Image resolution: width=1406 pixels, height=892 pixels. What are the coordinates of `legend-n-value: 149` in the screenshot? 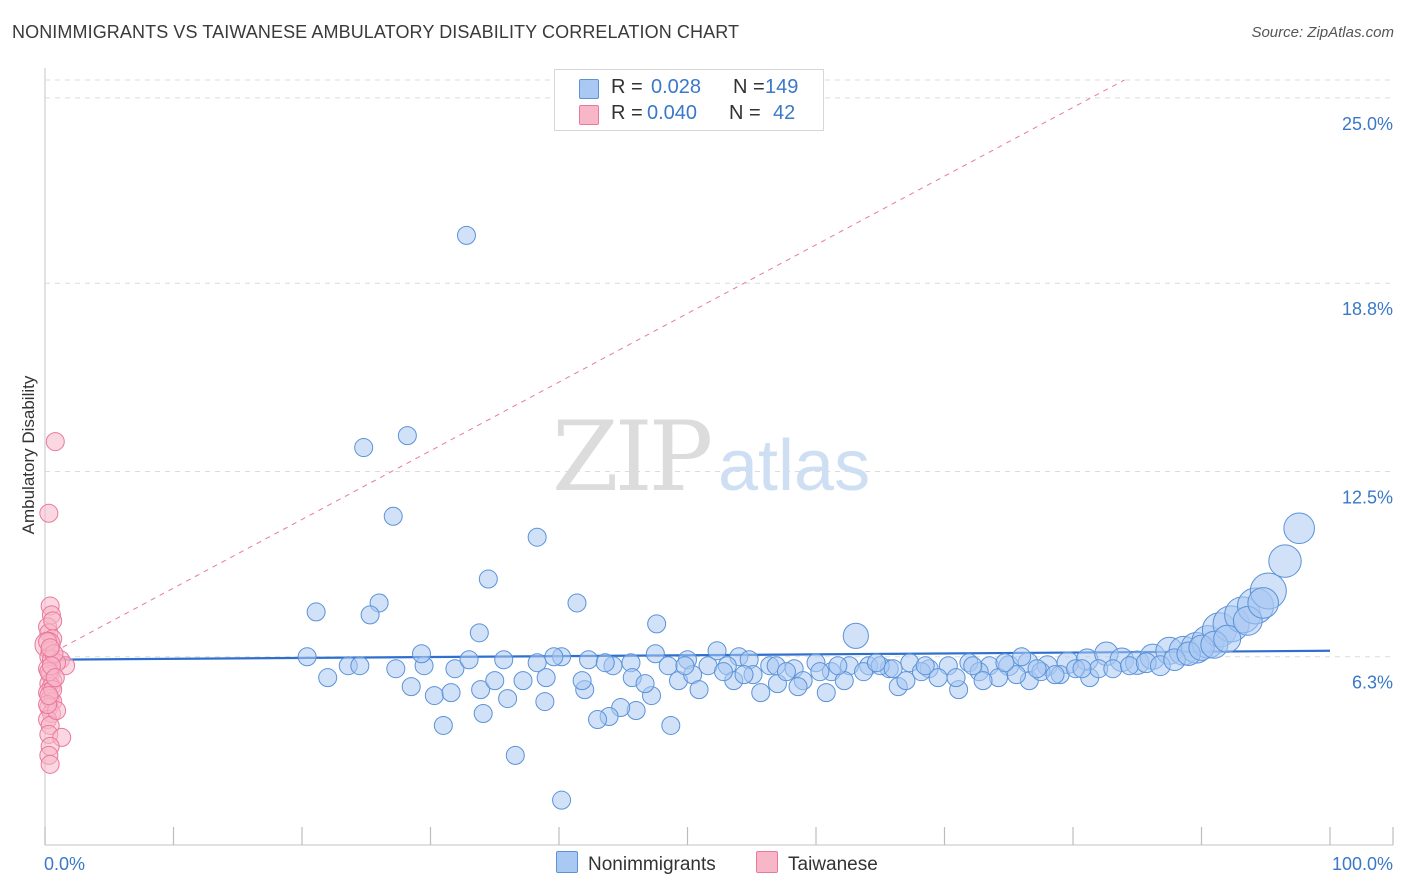 It's located at (782, 87).